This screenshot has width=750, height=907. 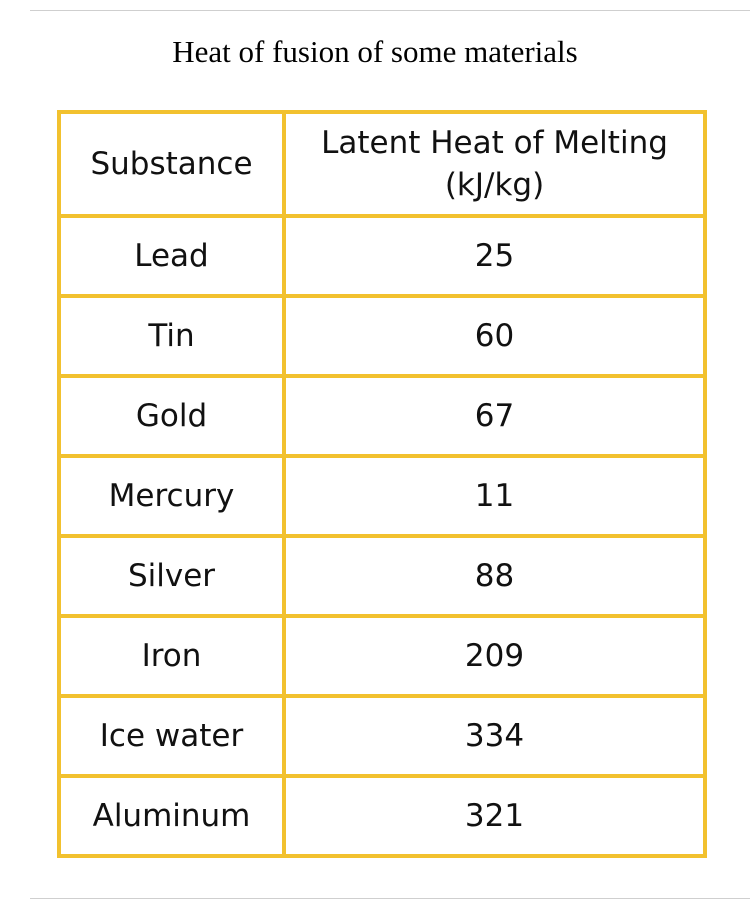 What do you see at coordinates (171, 416) in the screenshot?
I see `cell-substance: Gold` at bounding box center [171, 416].